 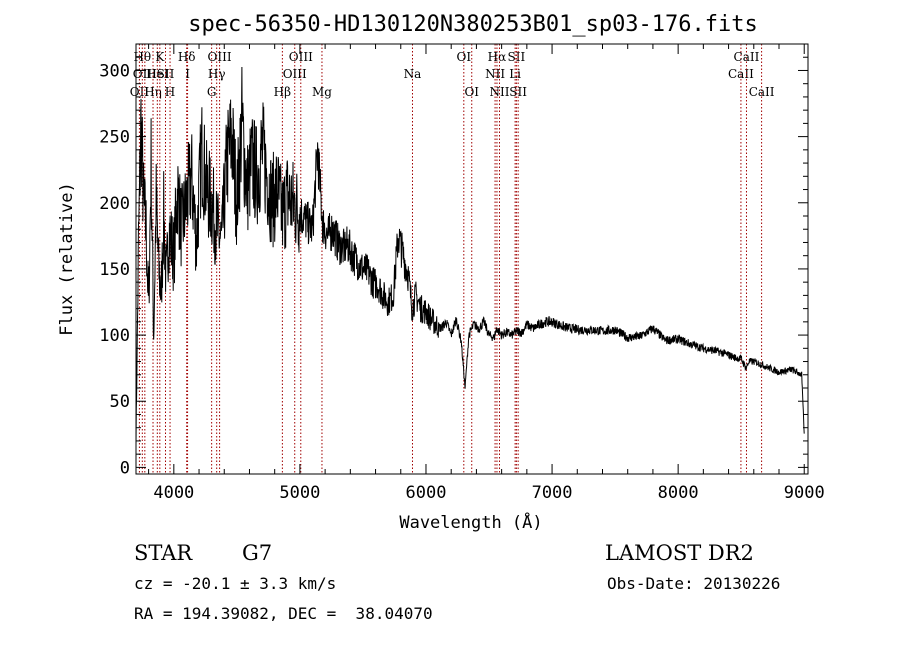 What do you see at coordinates (114, 336) in the screenshot?
I see `y-tick-label: 100` at bounding box center [114, 336].